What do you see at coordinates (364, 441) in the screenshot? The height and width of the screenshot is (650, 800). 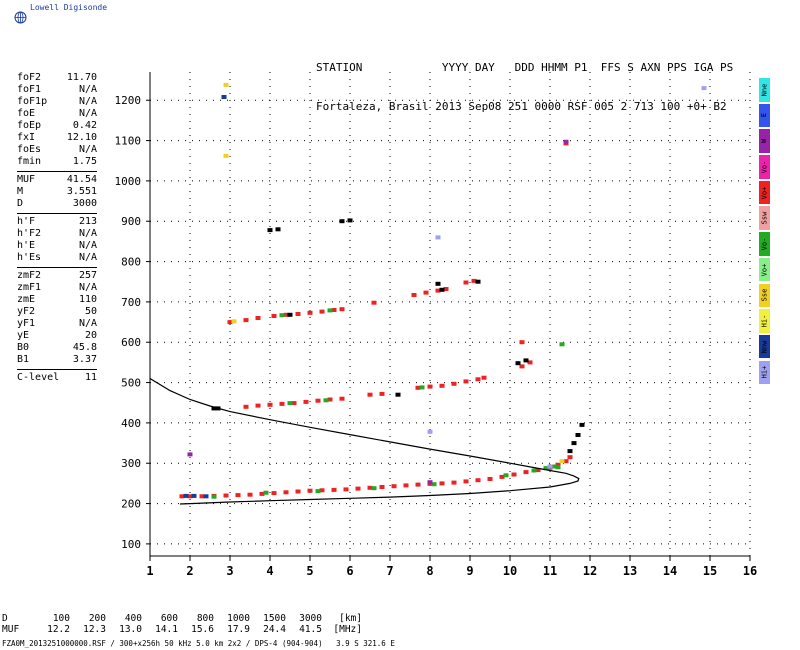 I see `electron-density-profile` at bounding box center [364, 441].